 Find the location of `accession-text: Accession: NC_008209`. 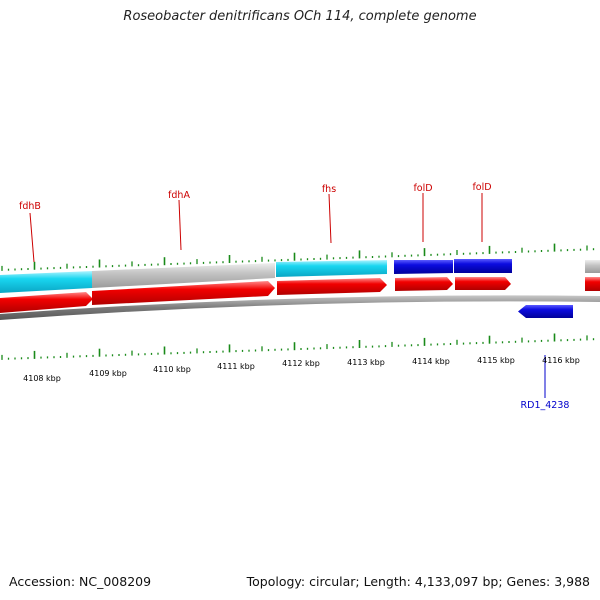

accession-text: Accession: NC_008209 is located at coordinates (80, 581).